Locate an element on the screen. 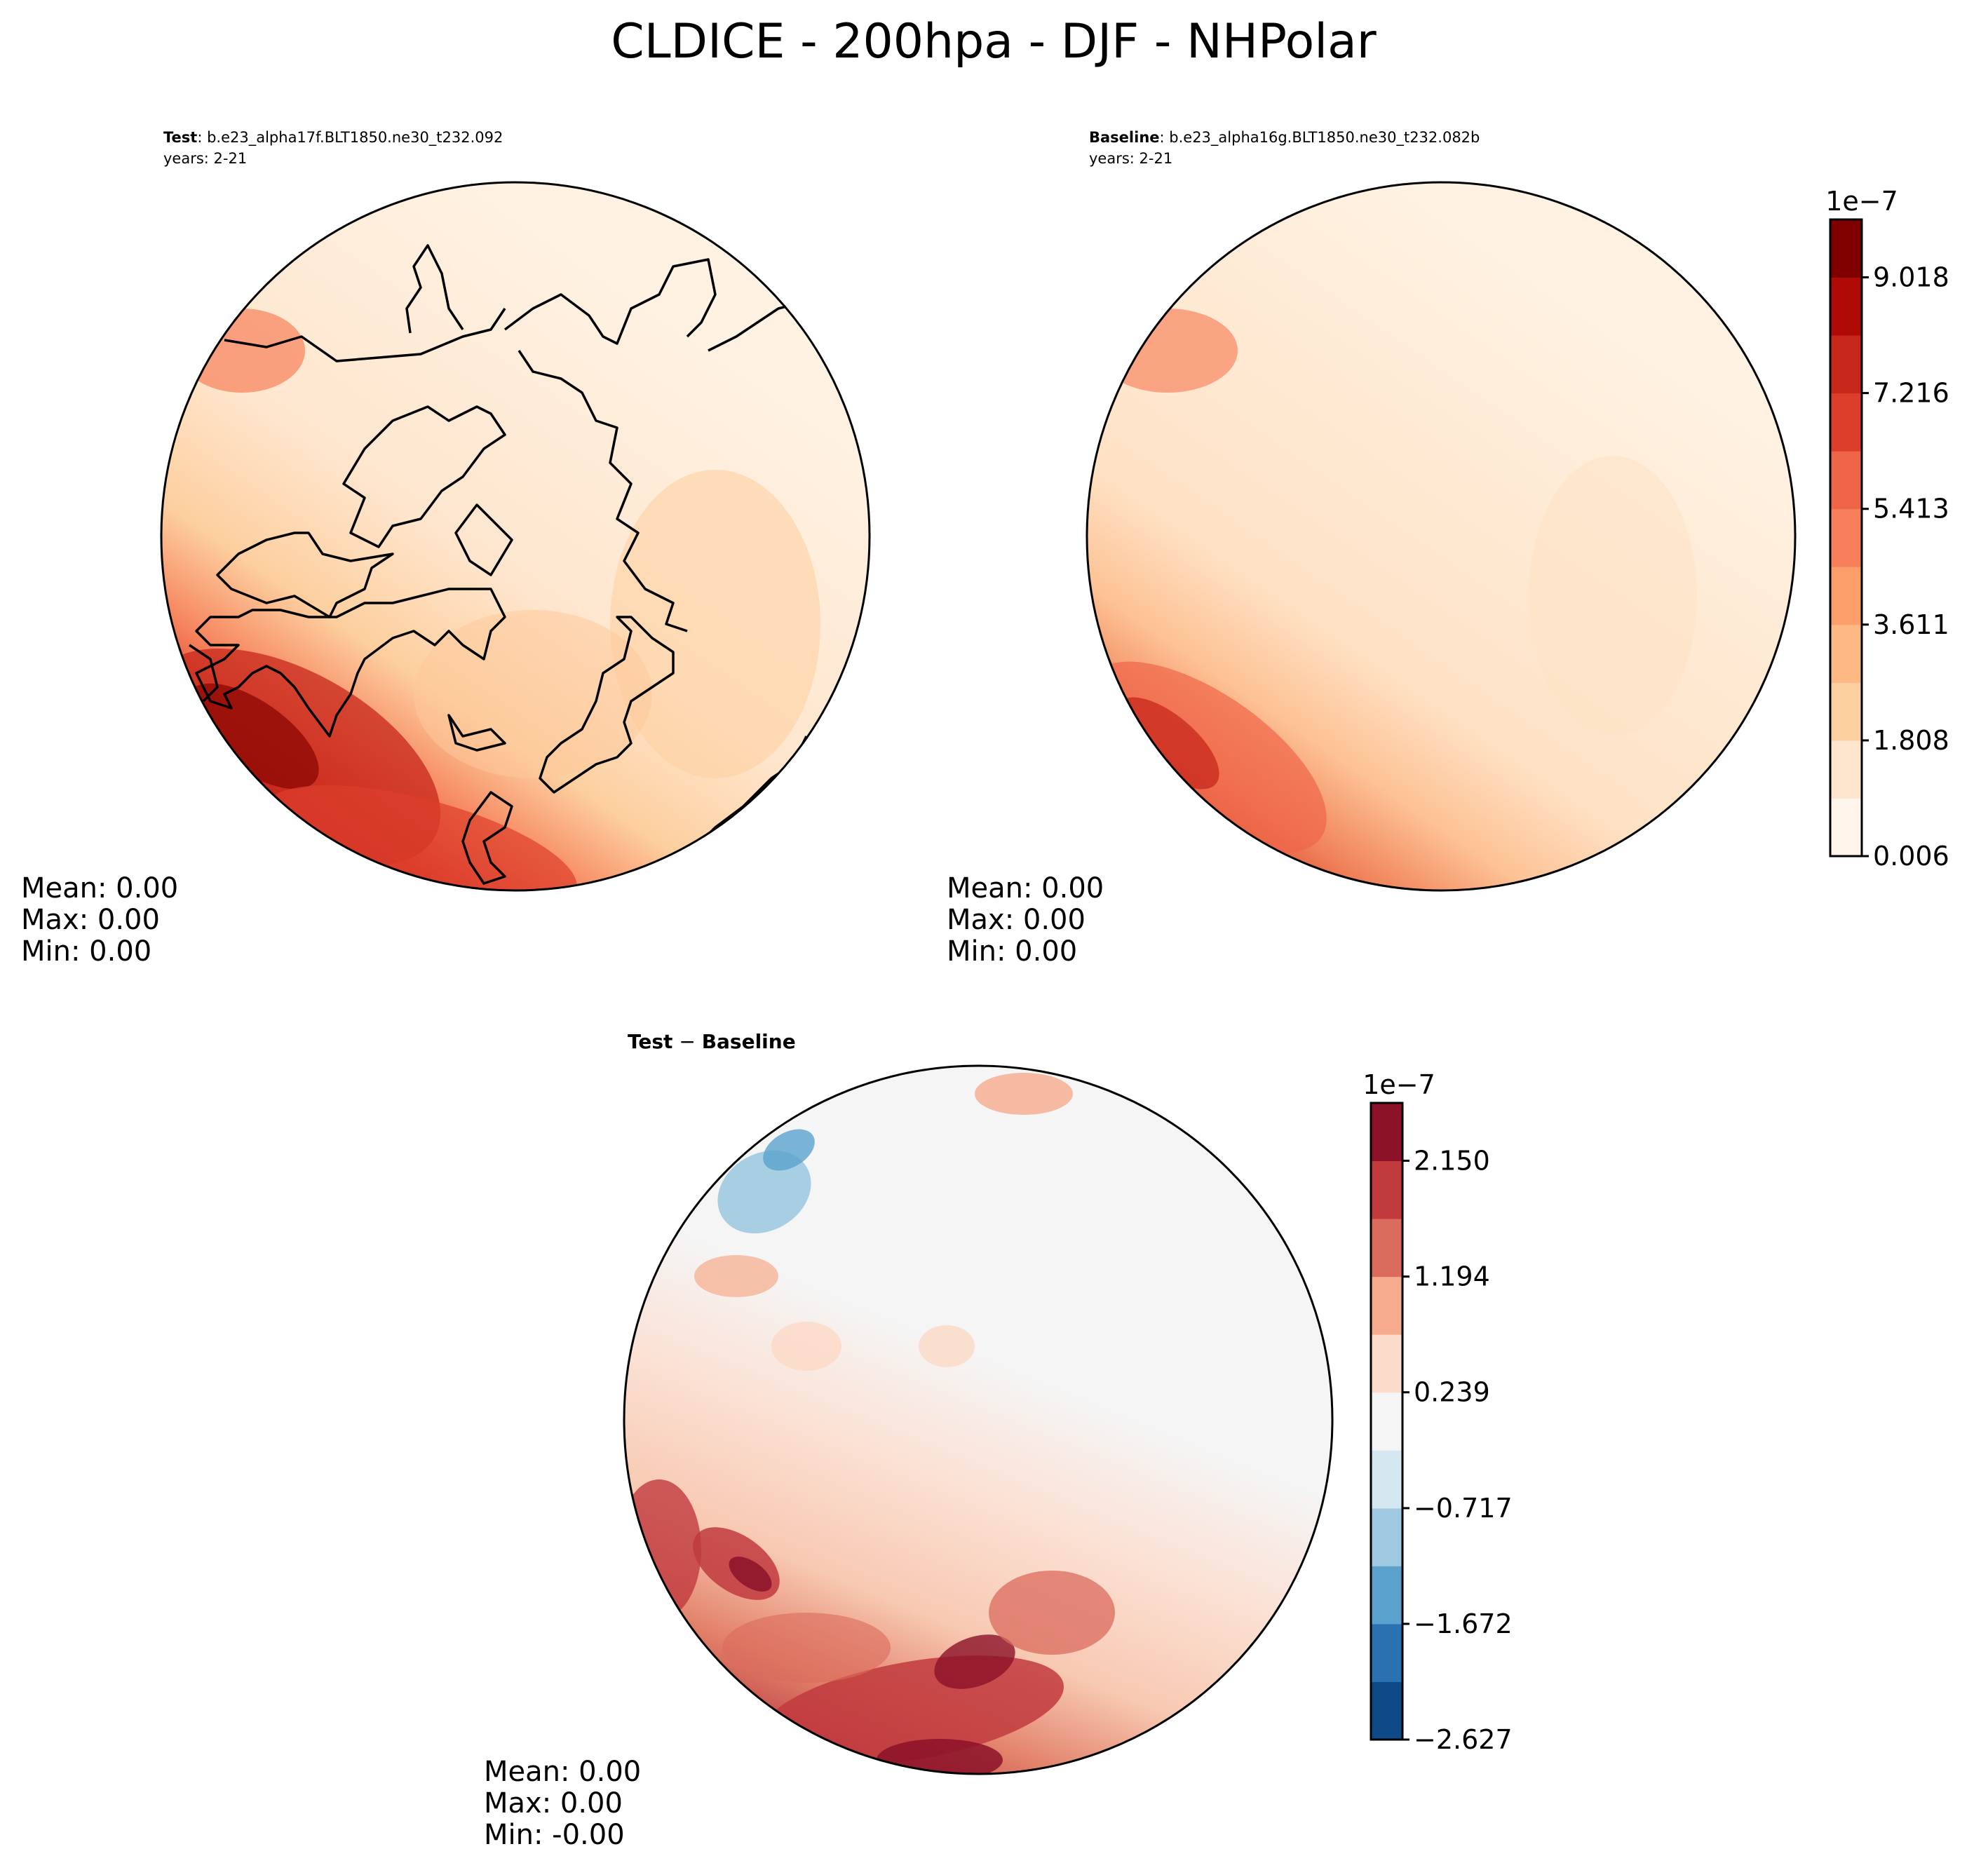 The width and height of the screenshot is (1988, 1870). panel-baseline-field is located at coordinates (1441, 536).